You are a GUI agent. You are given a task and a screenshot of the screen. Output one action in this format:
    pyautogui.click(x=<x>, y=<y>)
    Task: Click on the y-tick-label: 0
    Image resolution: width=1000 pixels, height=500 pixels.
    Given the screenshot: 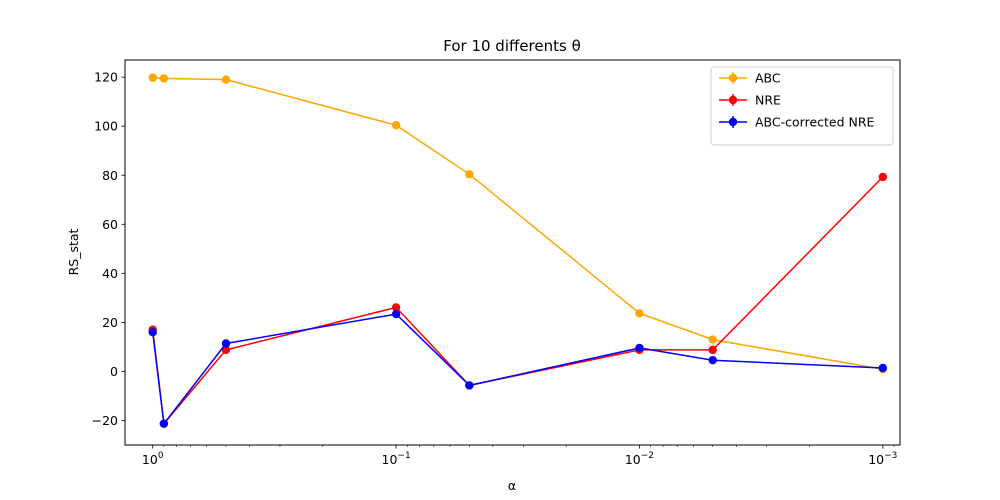 What is the action you would take?
    pyautogui.click(x=114, y=371)
    